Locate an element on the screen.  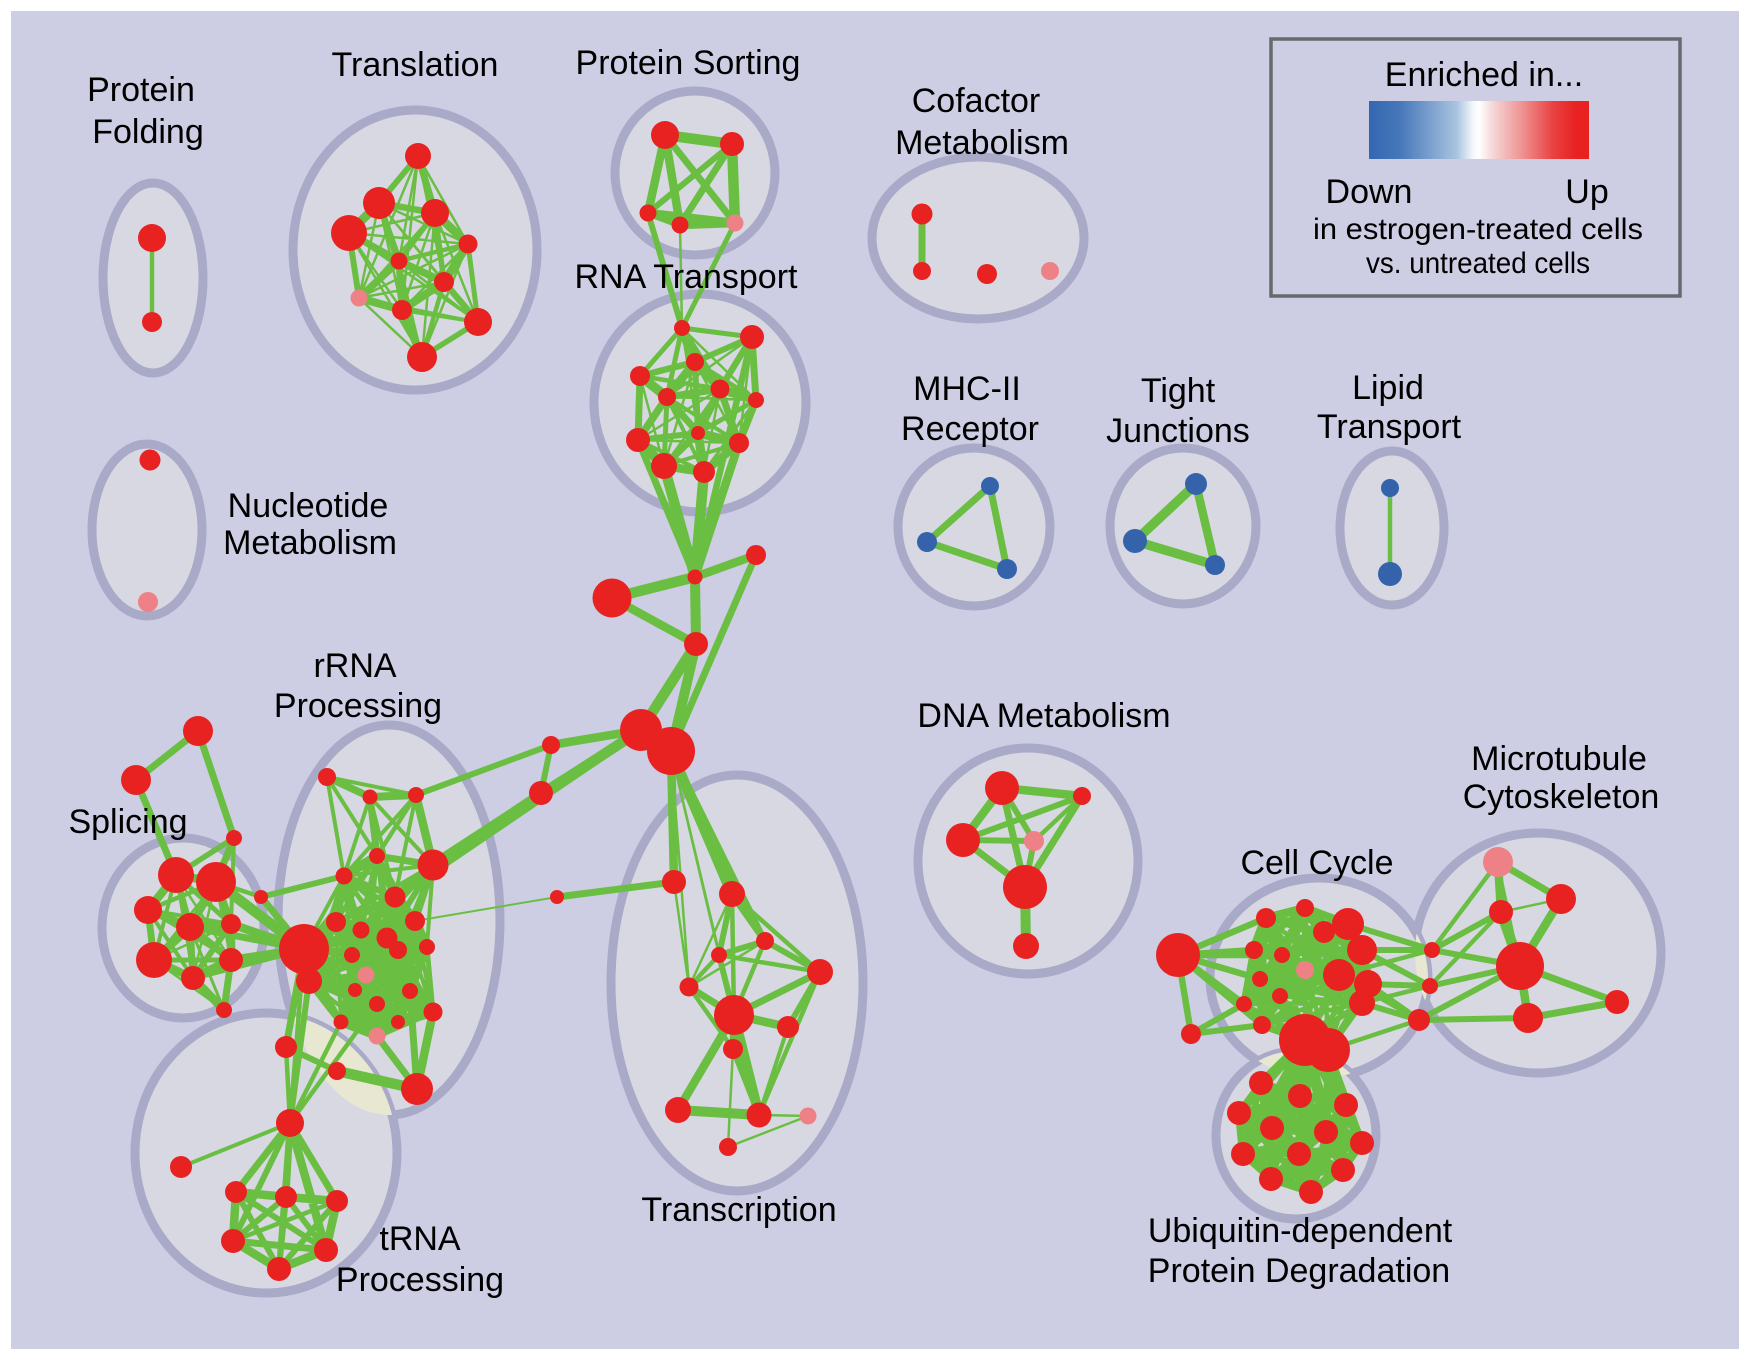
svg-text: Cytoskeleton is located at coordinates (1561, 797).